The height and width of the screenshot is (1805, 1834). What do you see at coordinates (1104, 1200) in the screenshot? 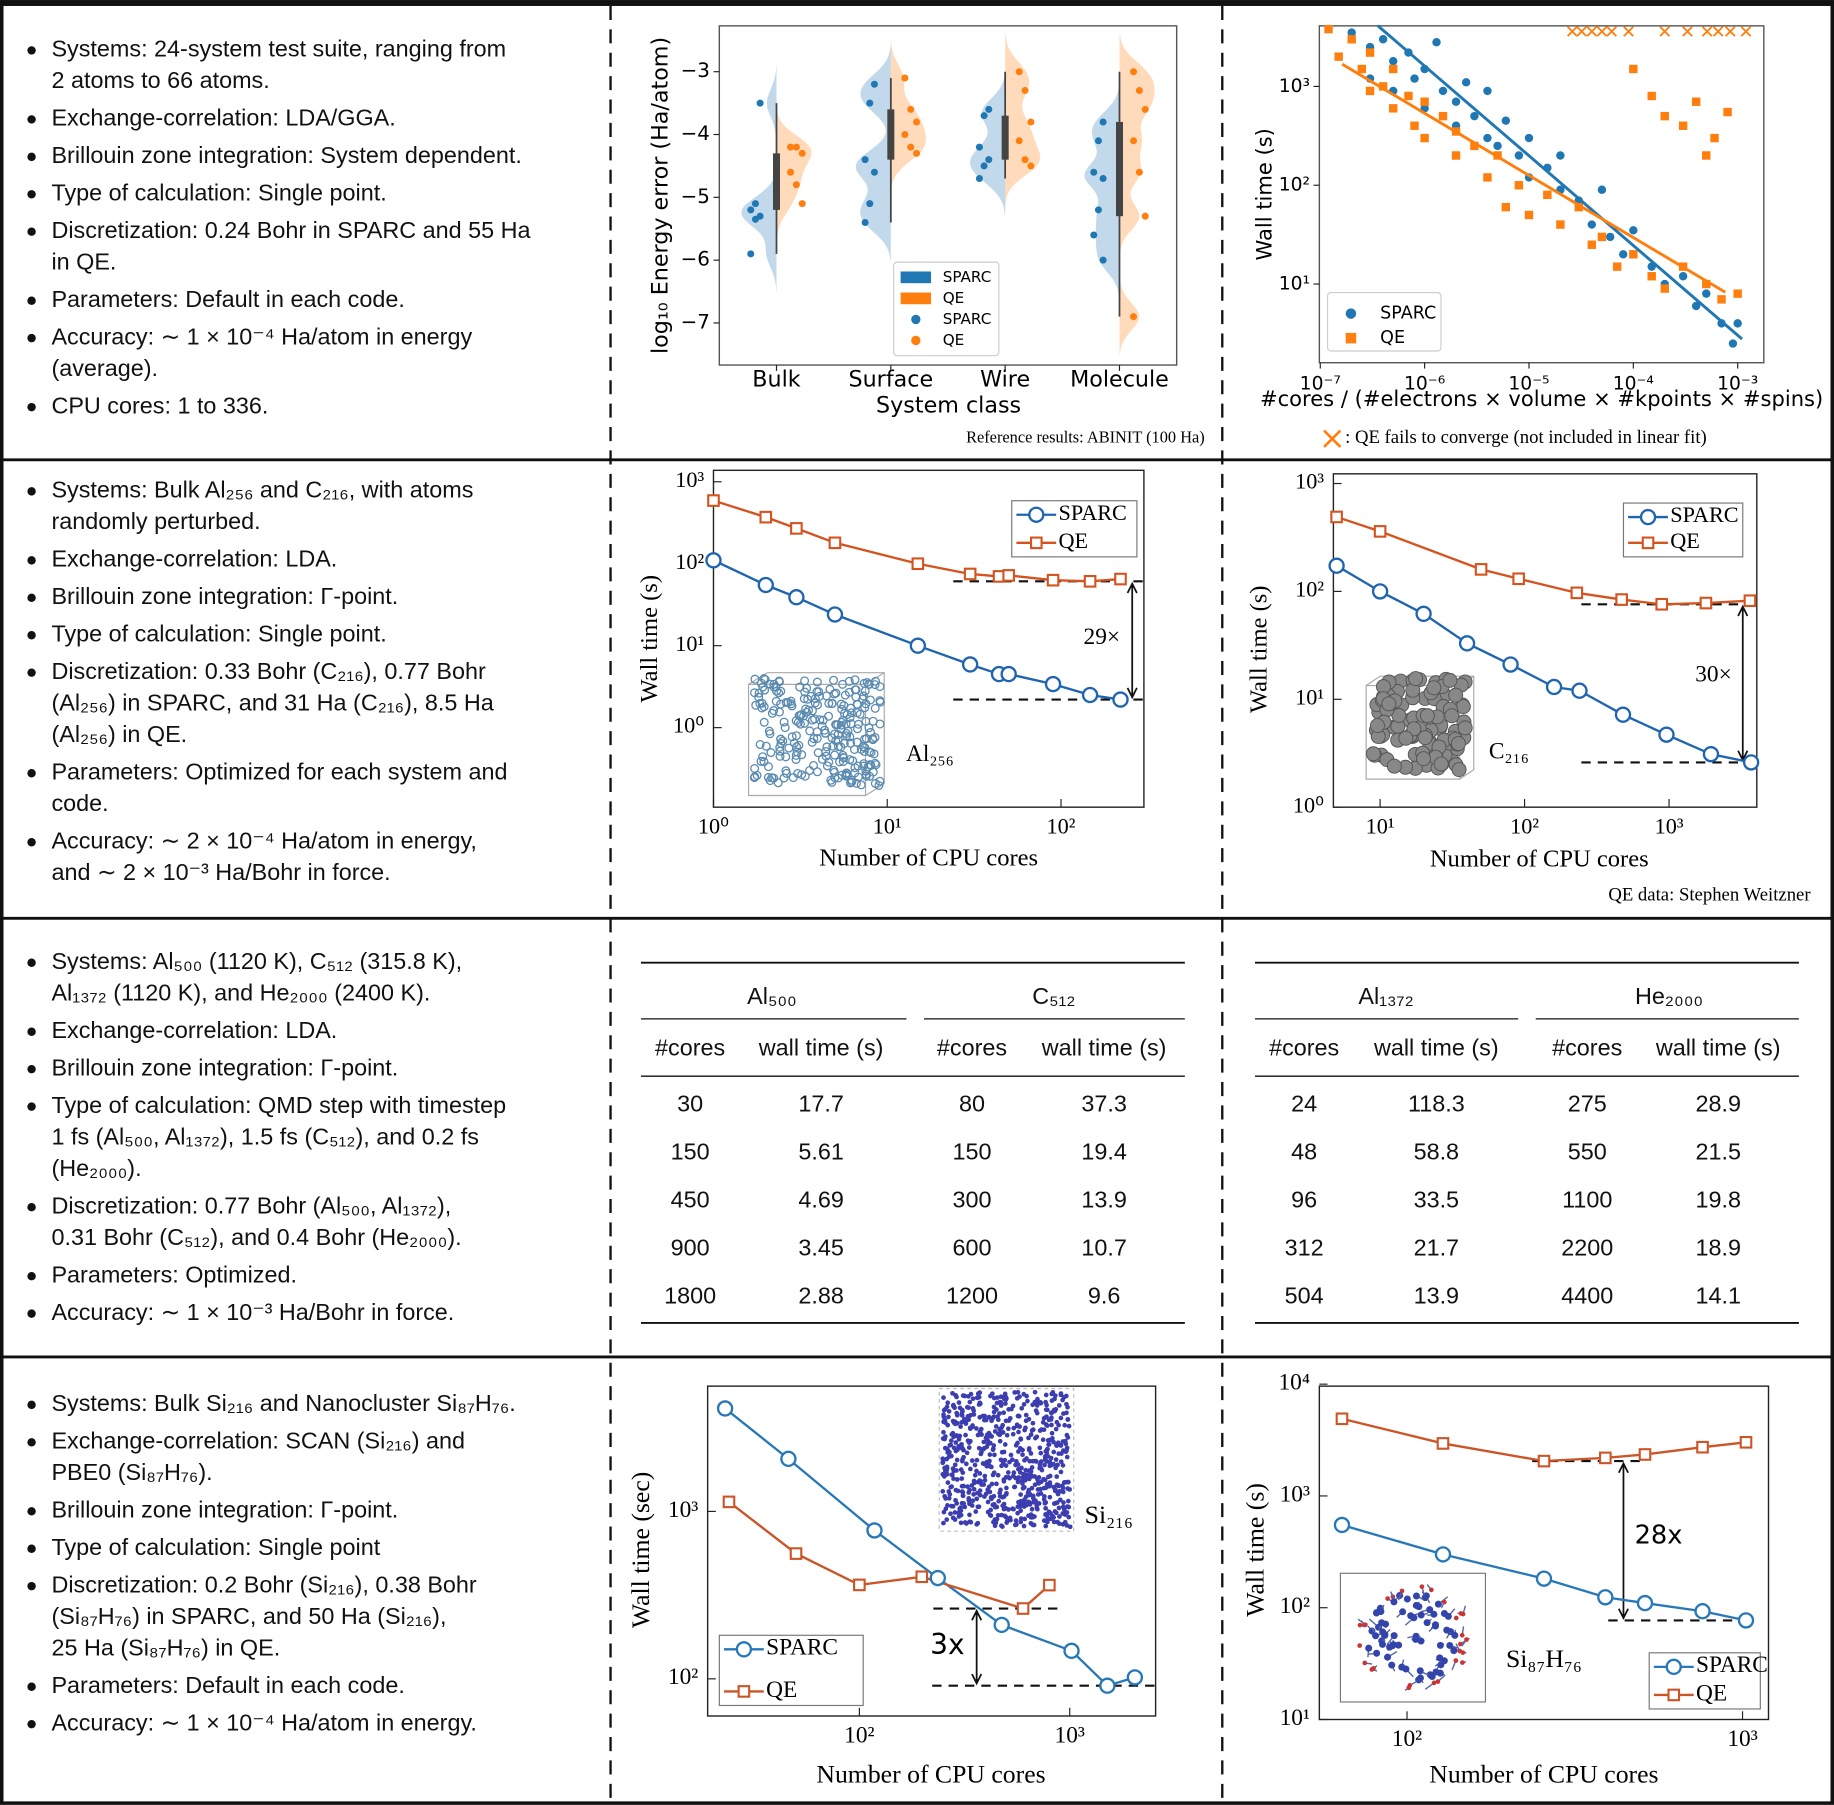
I see `table-cell: 13.9` at bounding box center [1104, 1200].